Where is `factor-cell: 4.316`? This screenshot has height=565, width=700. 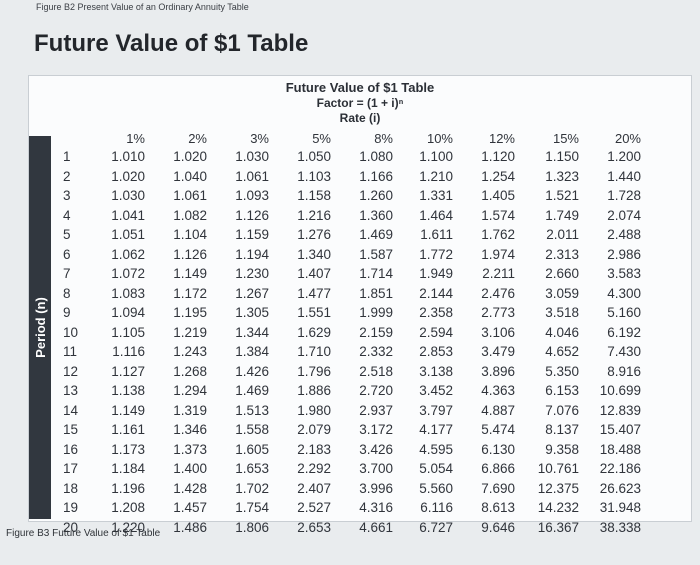 factor-cell: 4.316 is located at coordinates (376, 508).